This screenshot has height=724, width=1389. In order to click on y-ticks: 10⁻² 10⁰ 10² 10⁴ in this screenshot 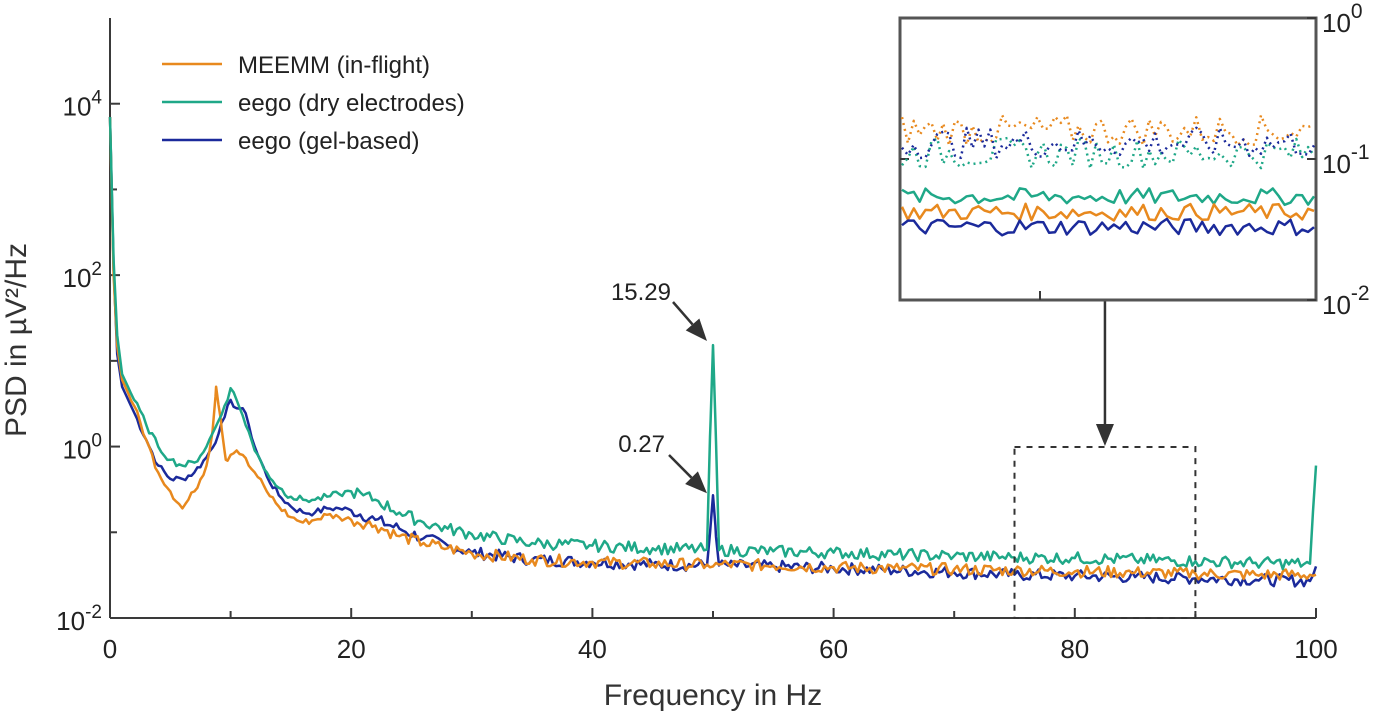, I will do `click(88, 362)`.